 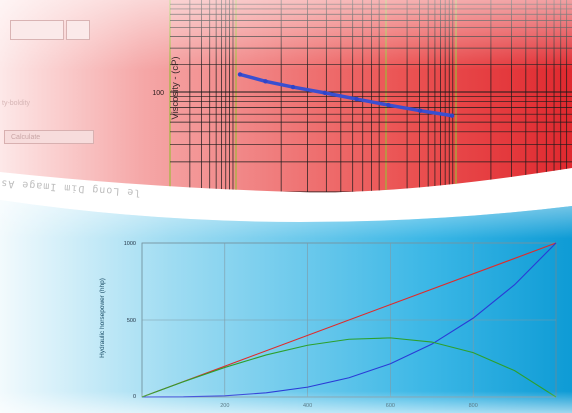 What do you see at coordinates (102, 318) in the screenshot?
I see `horsepower-axis-label: Hydraulic horsepower (hhp)` at bounding box center [102, 318].